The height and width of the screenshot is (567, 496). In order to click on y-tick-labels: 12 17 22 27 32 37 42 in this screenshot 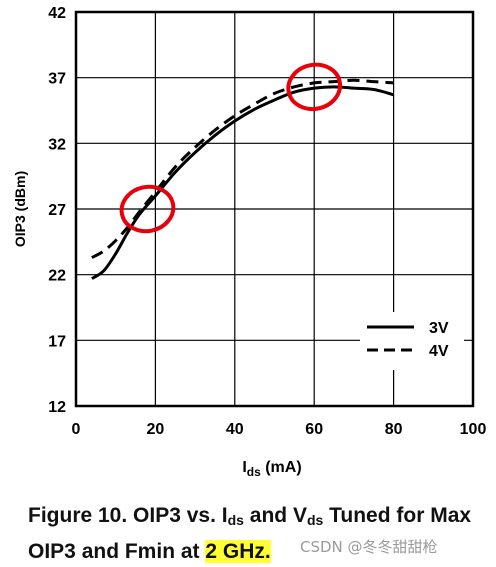, I will do `click(57, 210)`.